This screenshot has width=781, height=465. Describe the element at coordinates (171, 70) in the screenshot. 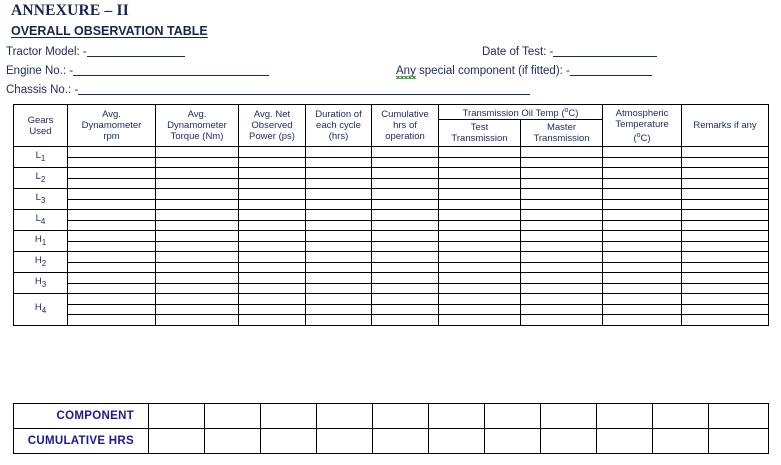

I see `engine-no-input` at that location.